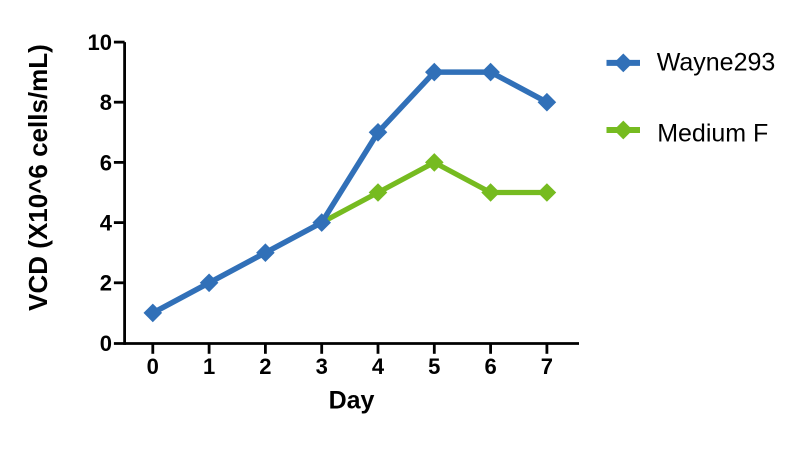  I want to click on svg-text: 7, so click(547, 366).